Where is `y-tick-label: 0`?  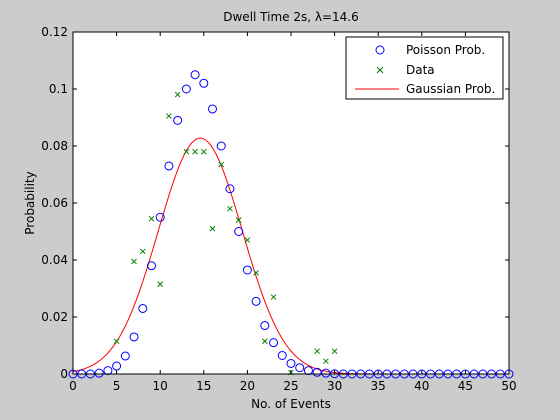 y-tick-label: 0 is located at coordinates (64, 374).